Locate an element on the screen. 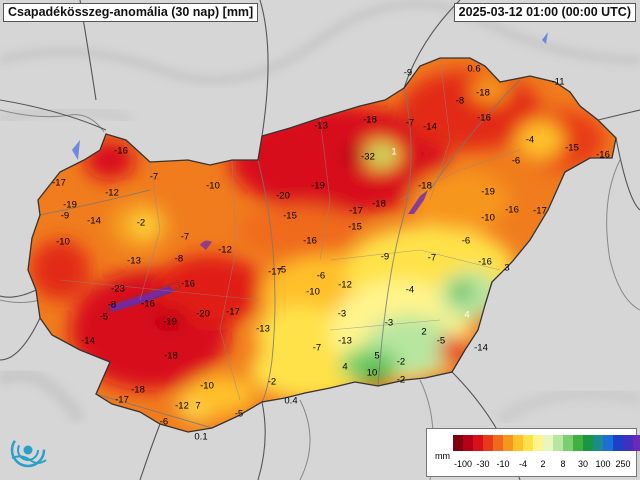 The height and width of the screenshot is (480, 640). lake-outside is located at coordinates (76, 150).